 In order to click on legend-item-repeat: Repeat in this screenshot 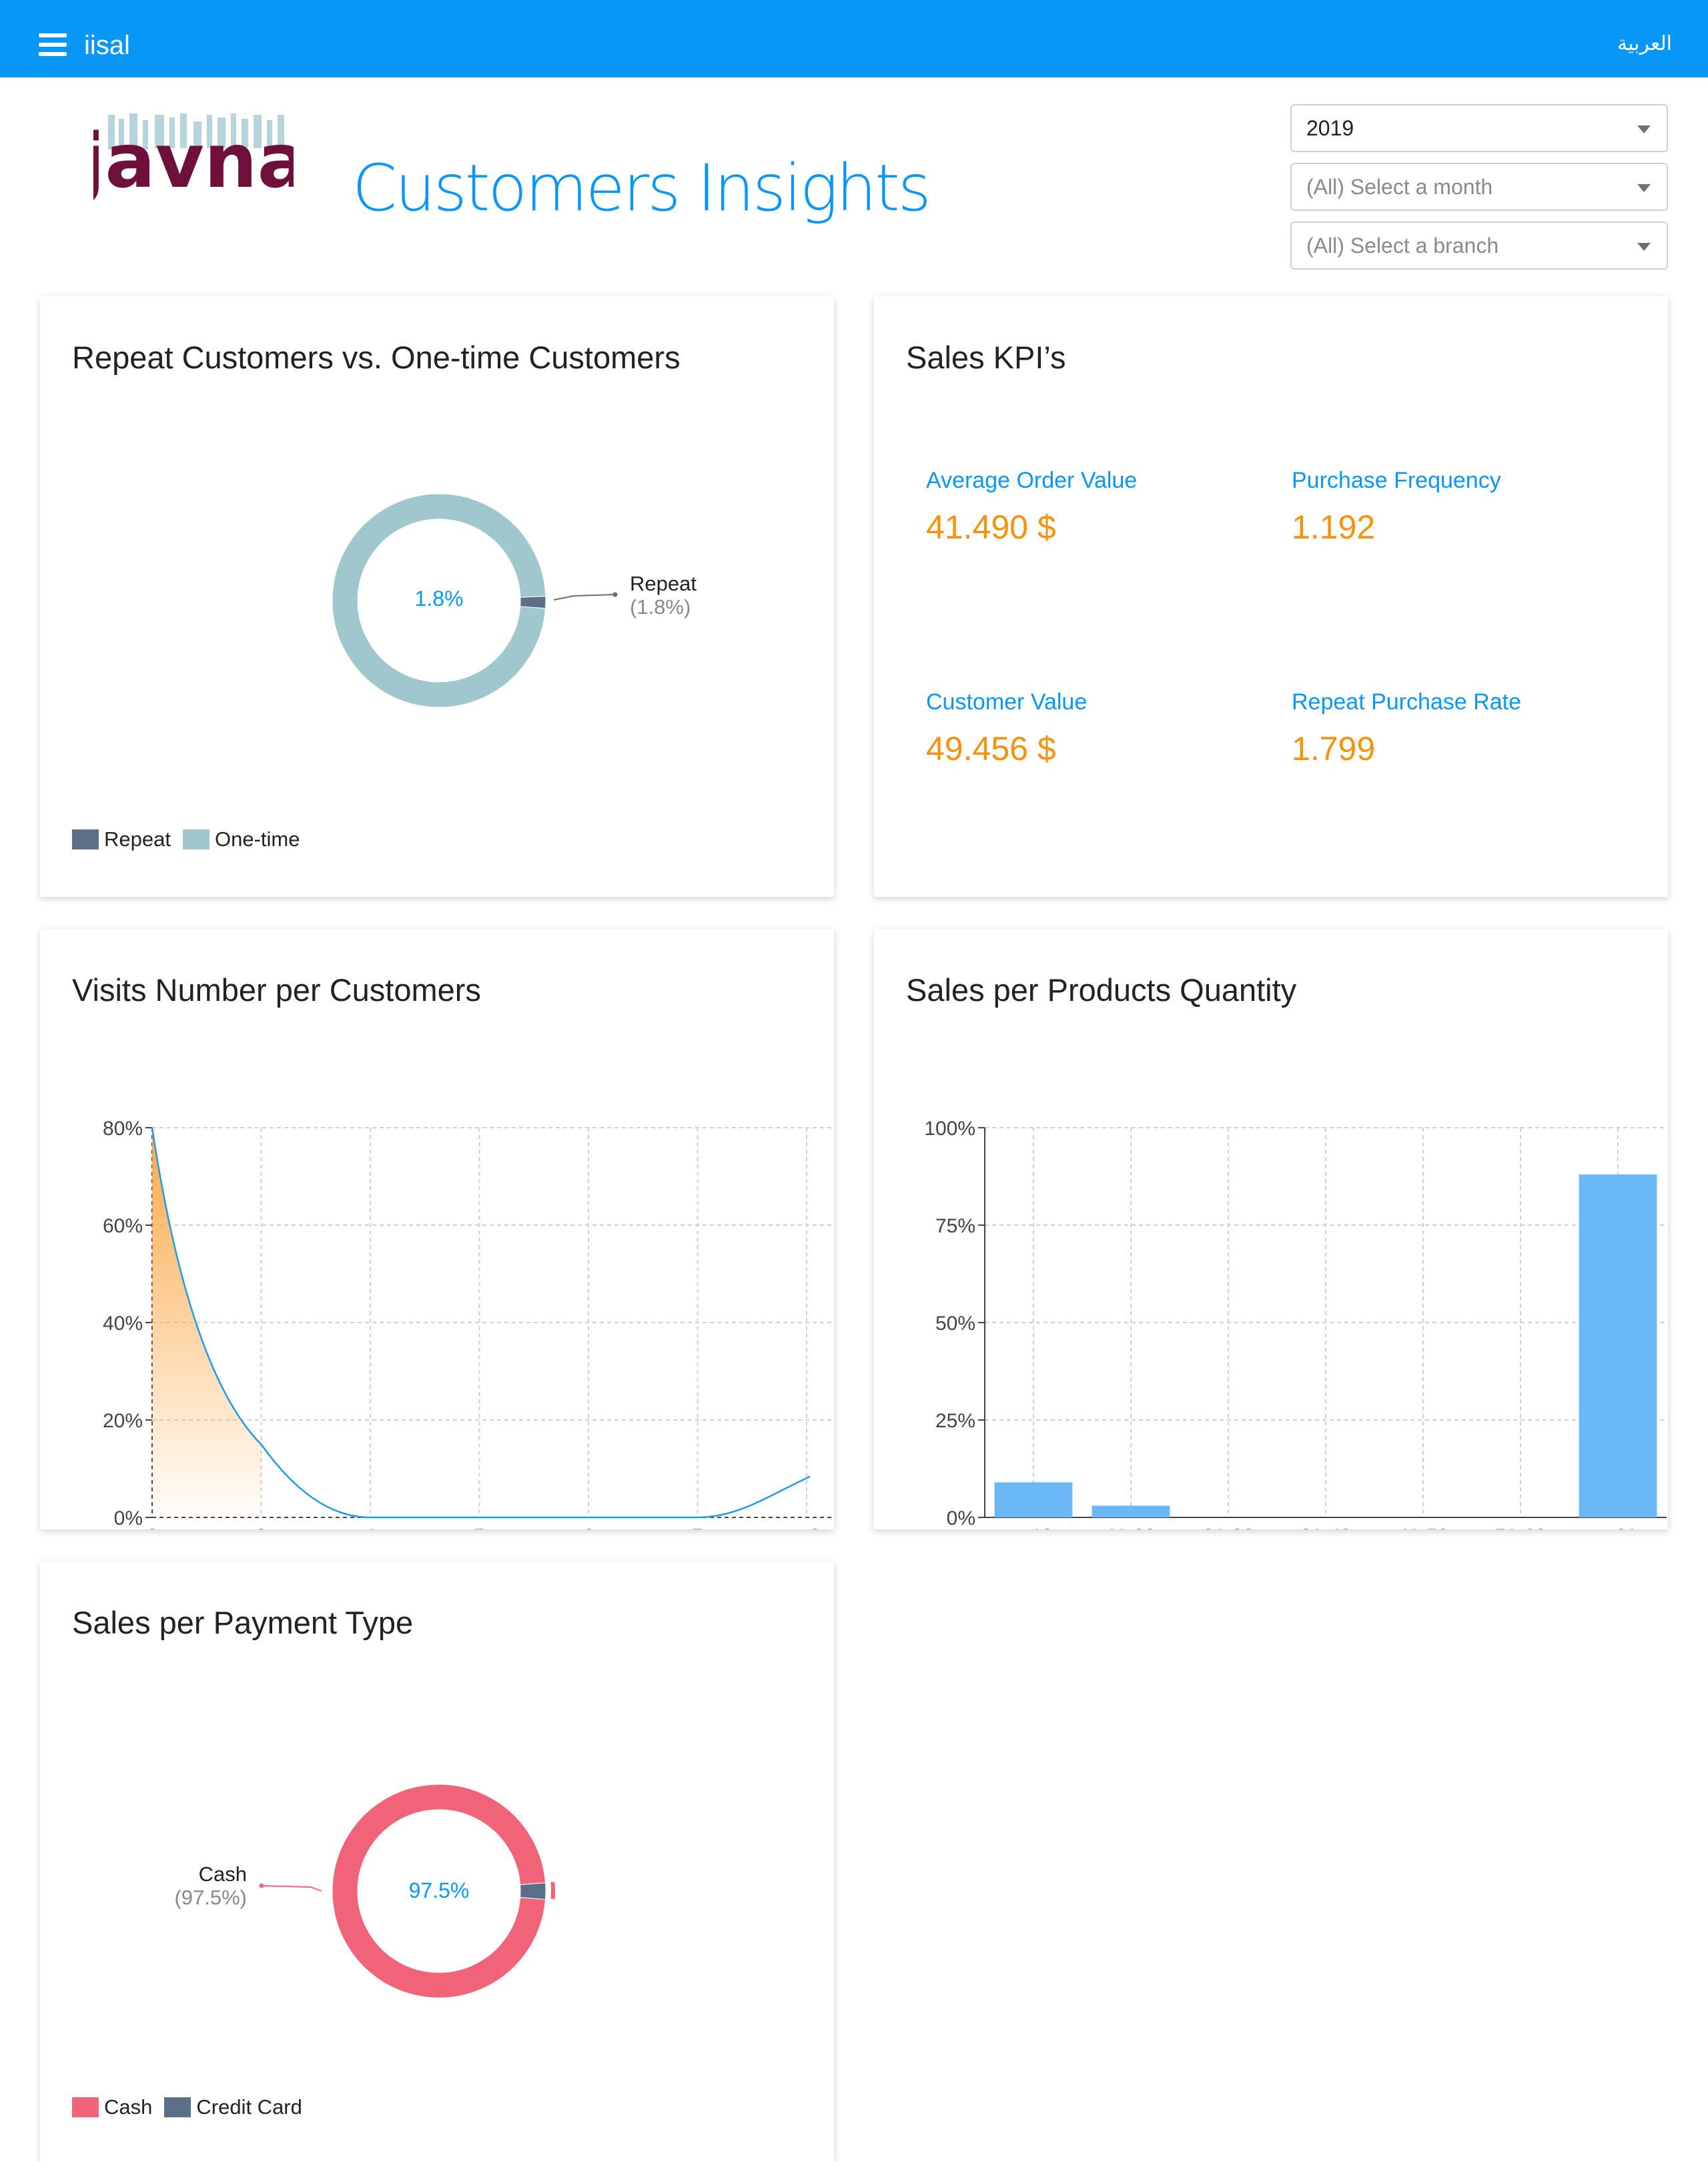, I will do `click(122, 839)`.